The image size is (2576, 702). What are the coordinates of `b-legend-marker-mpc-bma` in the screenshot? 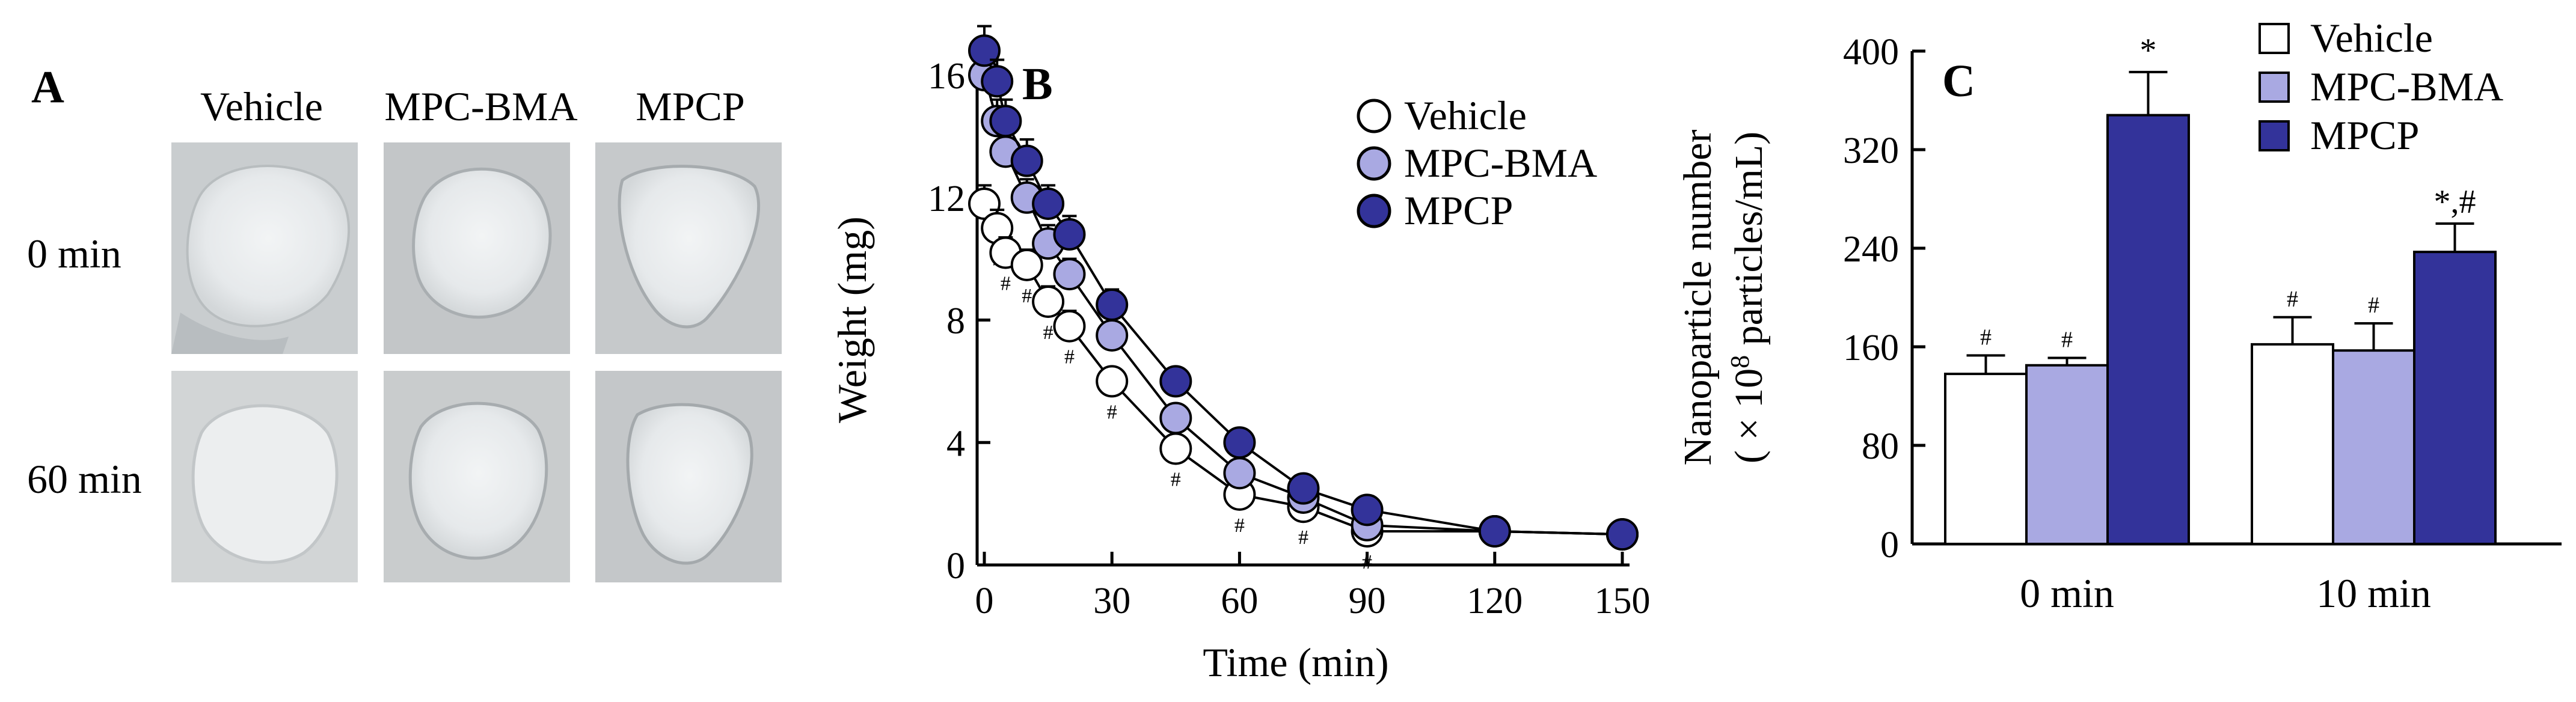 It's located at (1374, 163).